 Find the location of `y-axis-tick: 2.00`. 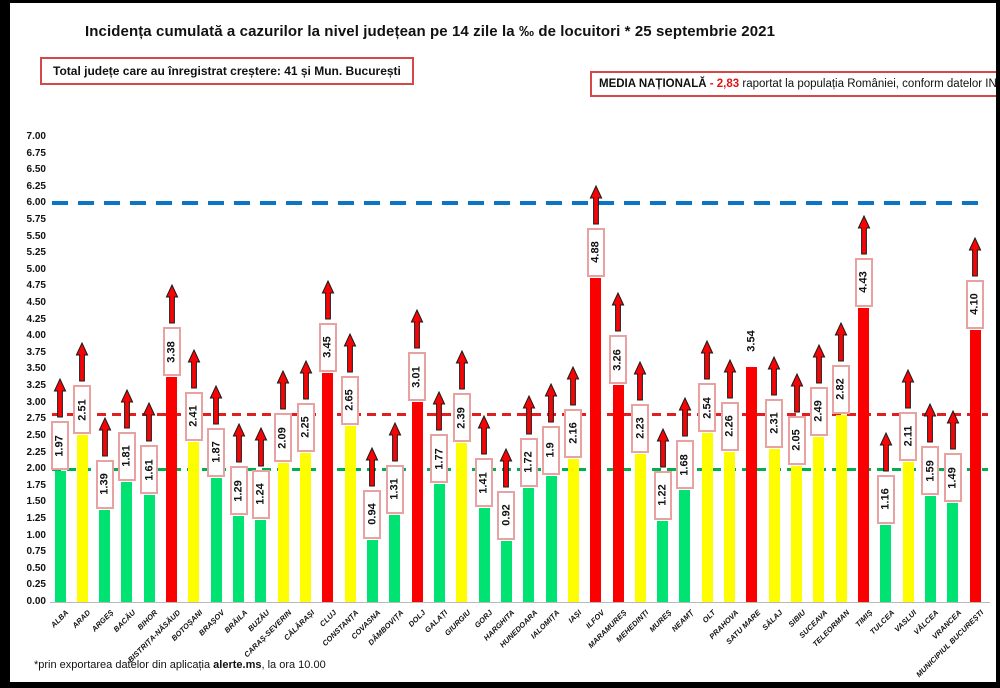

y-axis-tick: 2.00 is located at coordinates (36, 469).